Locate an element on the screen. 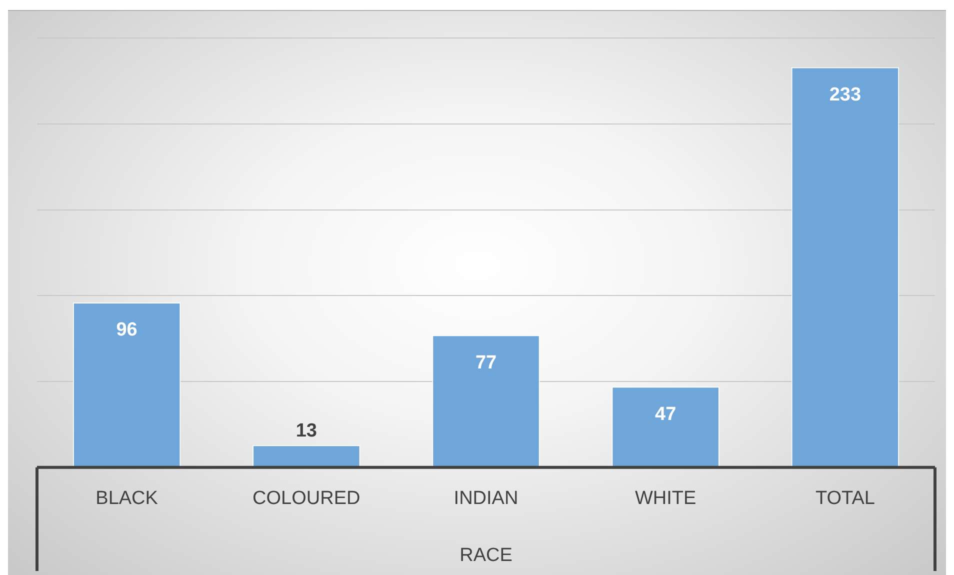 The height and width of the screenshot is (575, 954). data-label: 47 is located at coordinates (665, 414).